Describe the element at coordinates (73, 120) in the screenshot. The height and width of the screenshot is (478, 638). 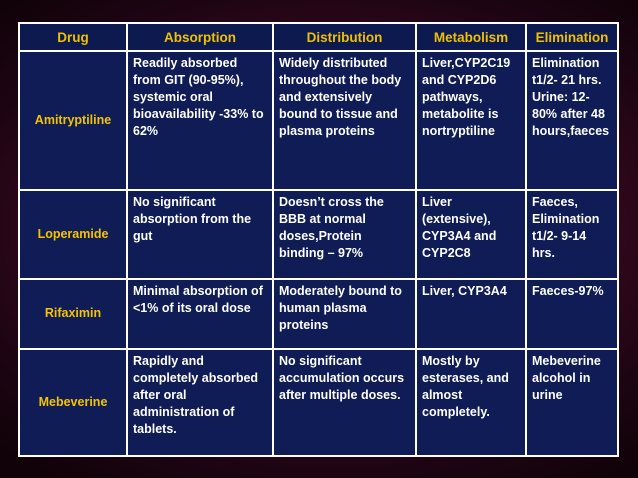
I see `drug-name-cell: Amitryptiline` at that location.